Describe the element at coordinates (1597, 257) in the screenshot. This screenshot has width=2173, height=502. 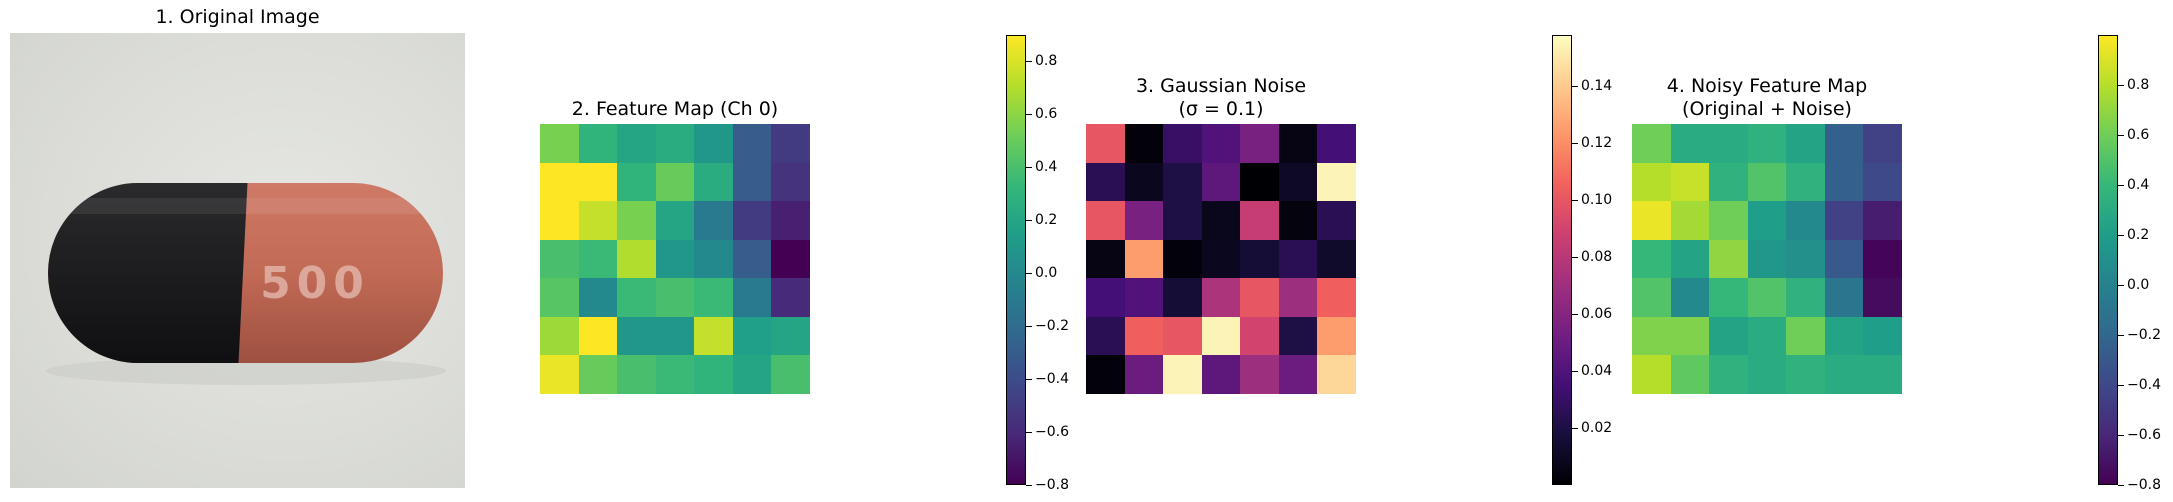
I see `colorbar-tick-label: 0.08` at that location.